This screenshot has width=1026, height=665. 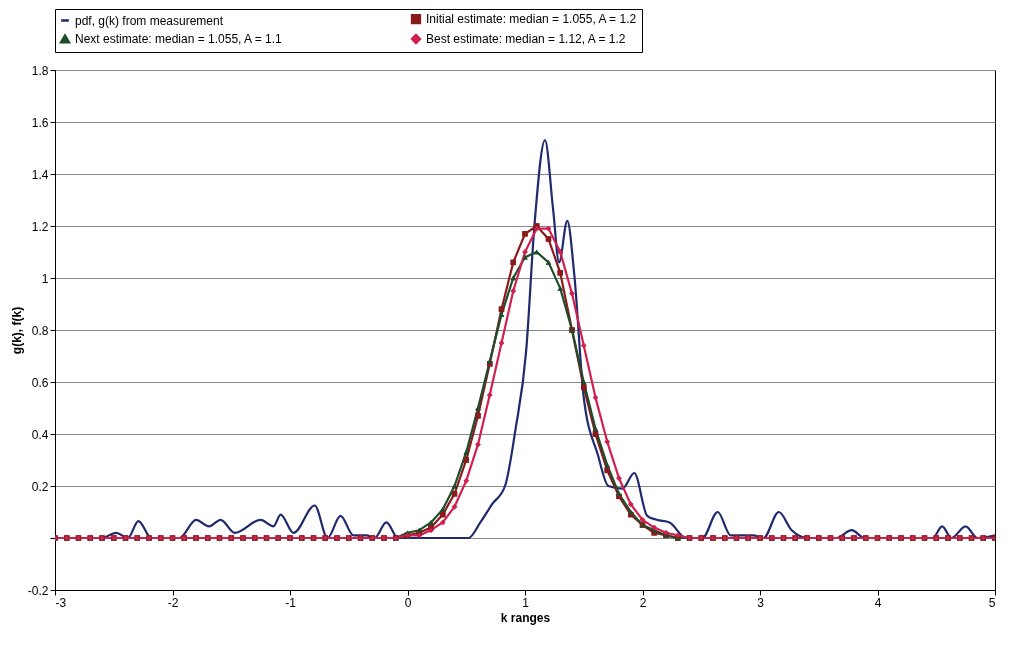 What do you see at coordinates (149, 20) in the screenshot?
I see `legend-label: pdf, g(k) from measurement` at bounding box center [149, 20].